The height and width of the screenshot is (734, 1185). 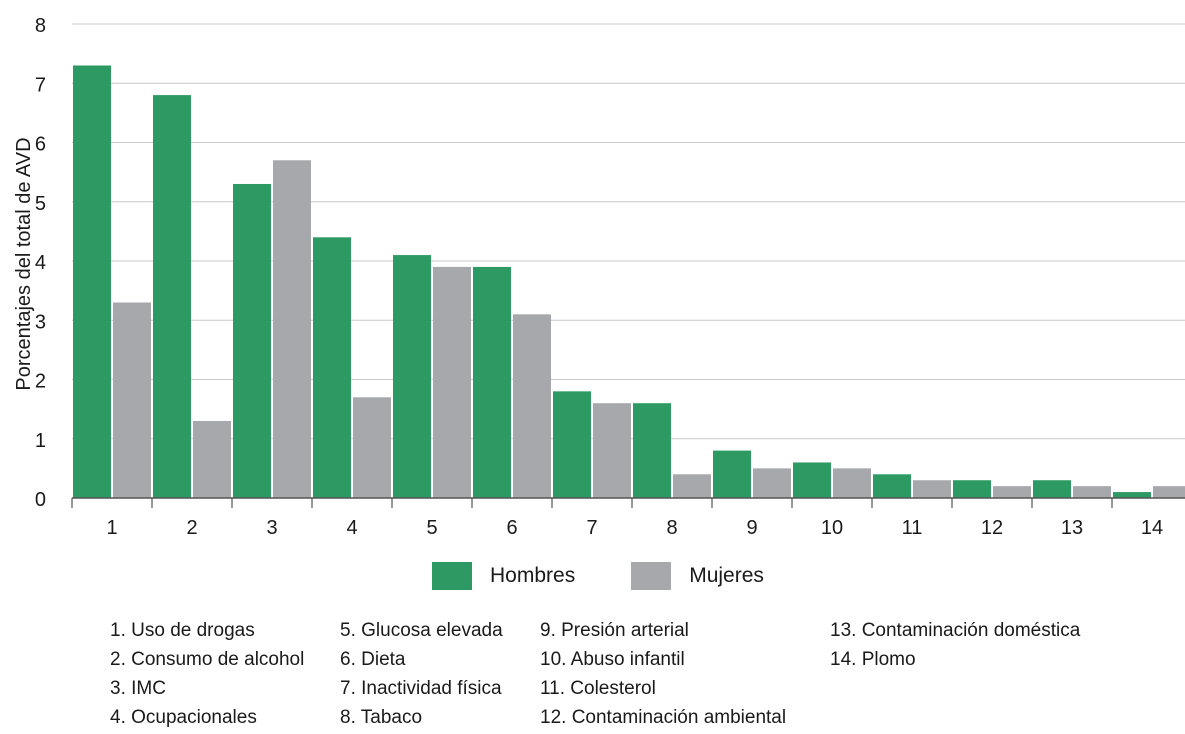 I want to click on x-tick-label: 9, so click(x=751, y=528).